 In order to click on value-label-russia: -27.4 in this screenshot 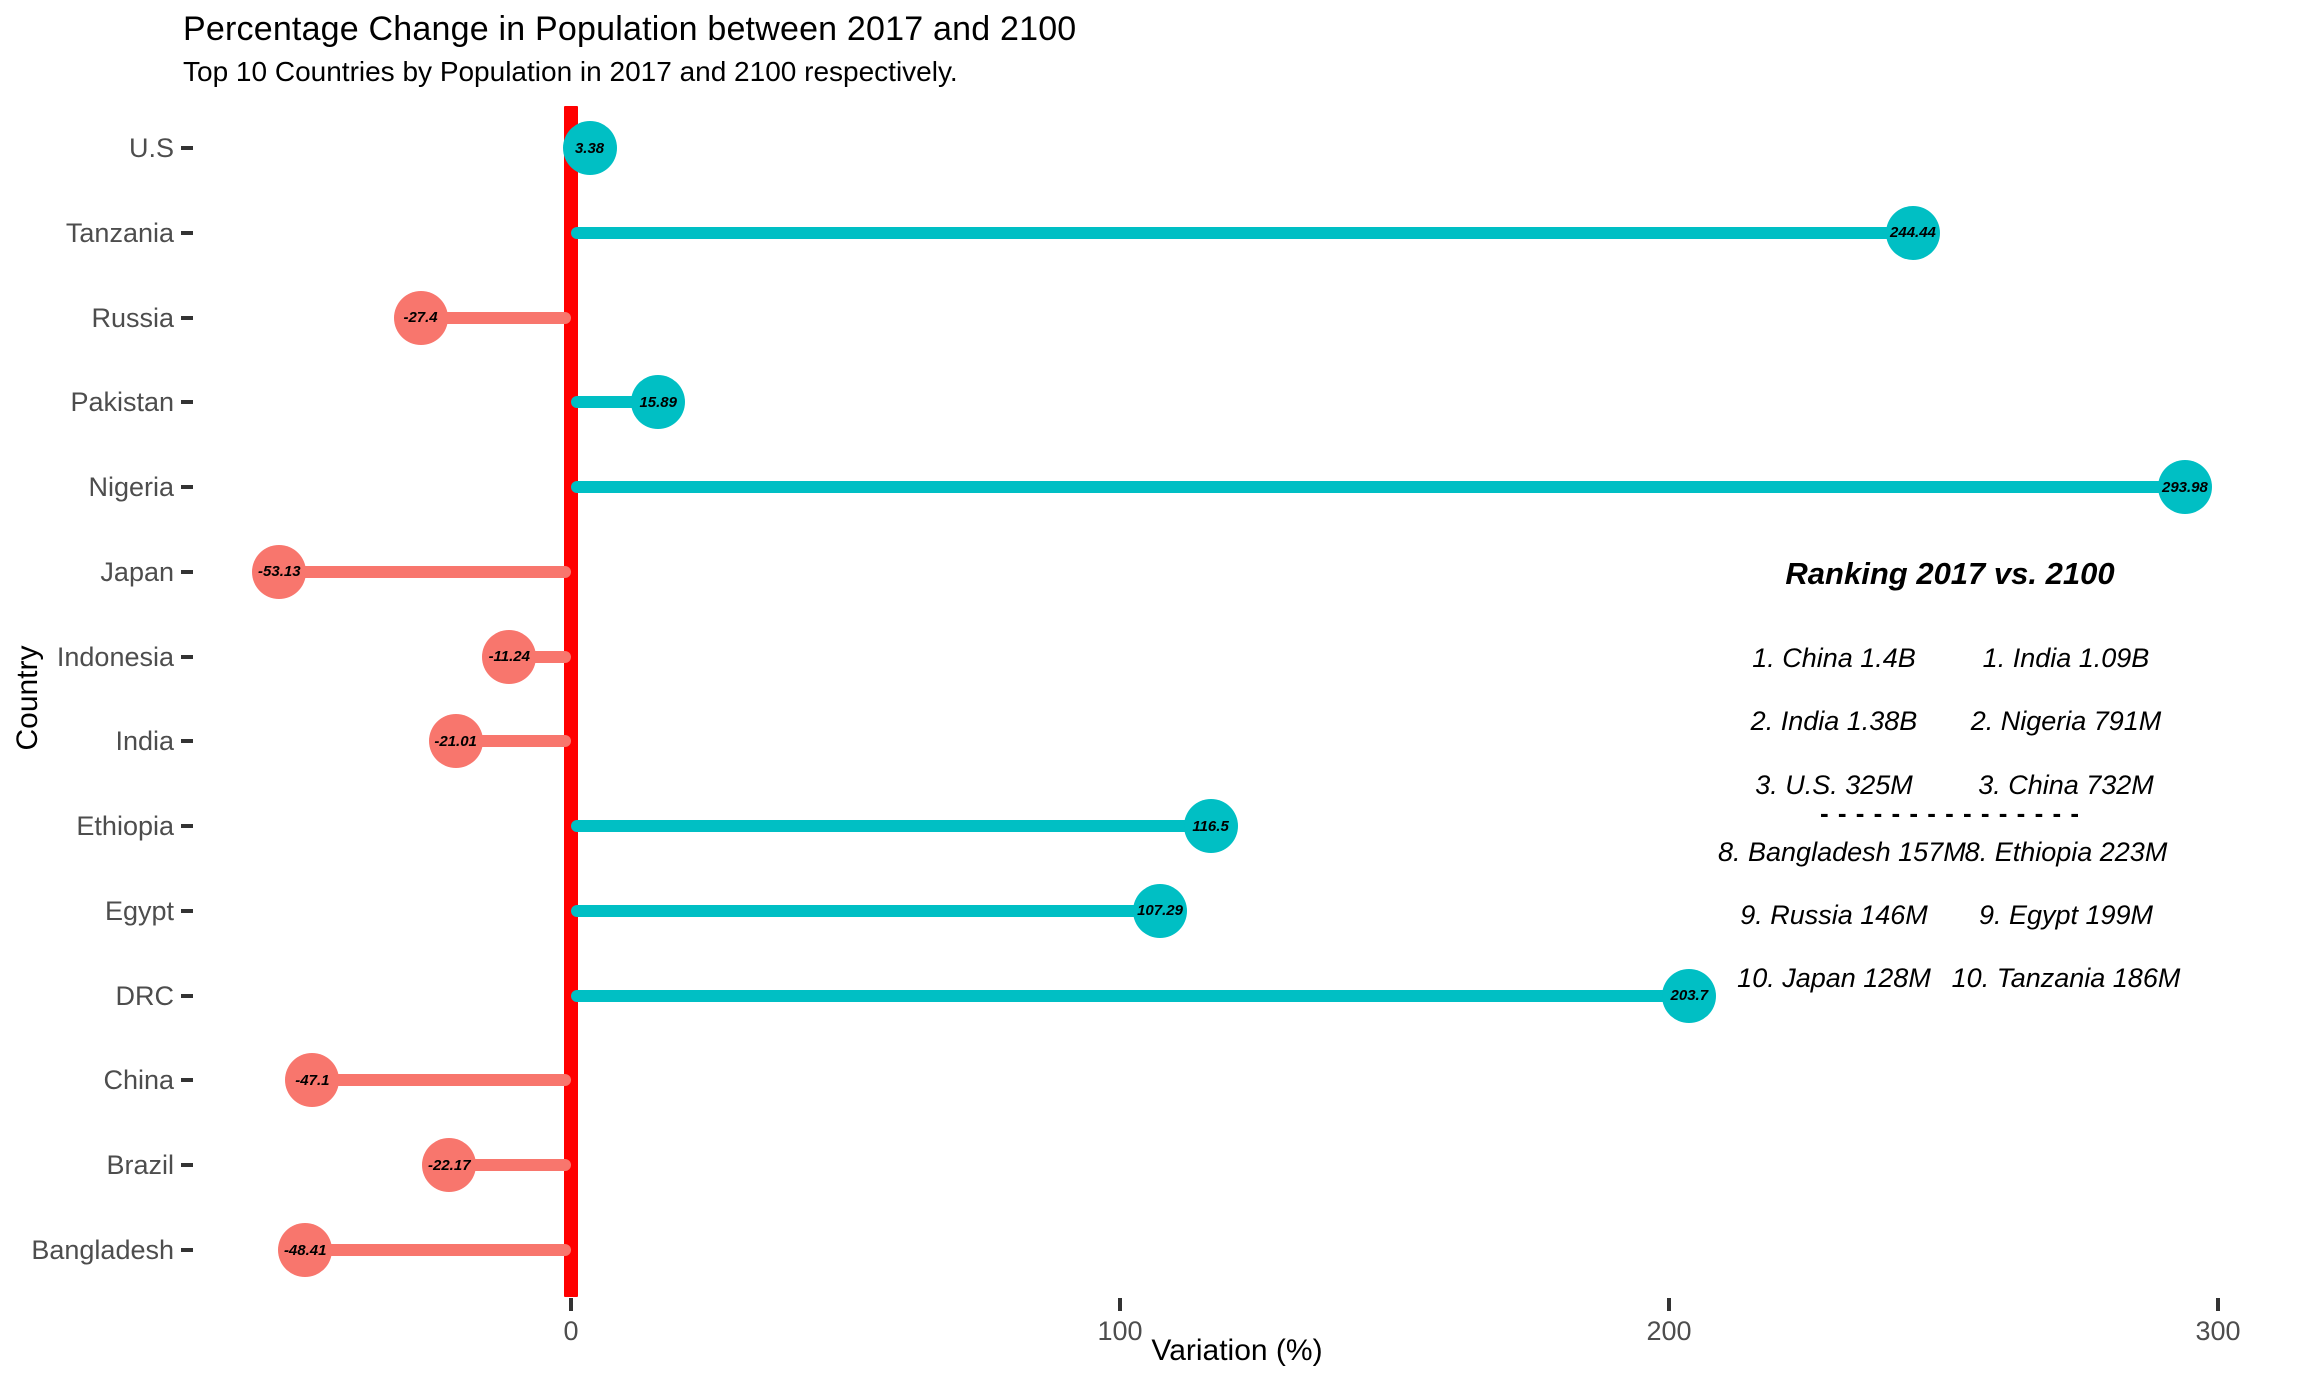, I will do `click(420, 318)`.